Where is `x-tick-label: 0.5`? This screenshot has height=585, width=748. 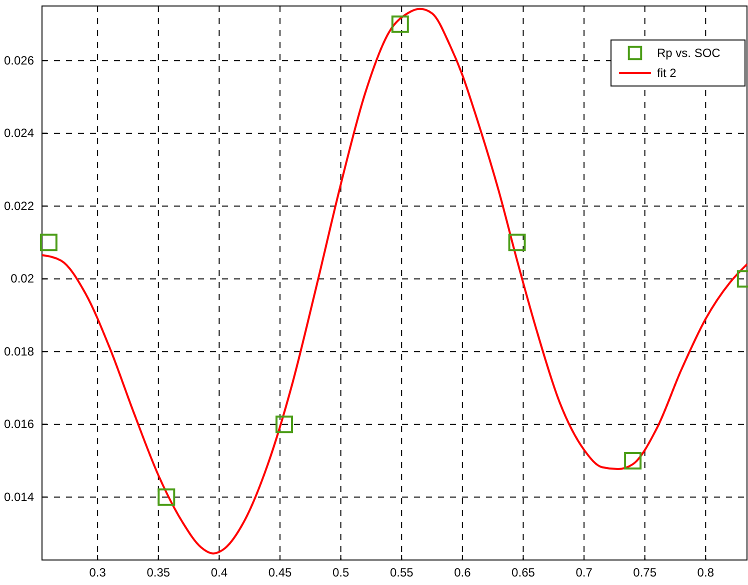 x-tick-label: 0.5 is located at coordinates (341, 573).